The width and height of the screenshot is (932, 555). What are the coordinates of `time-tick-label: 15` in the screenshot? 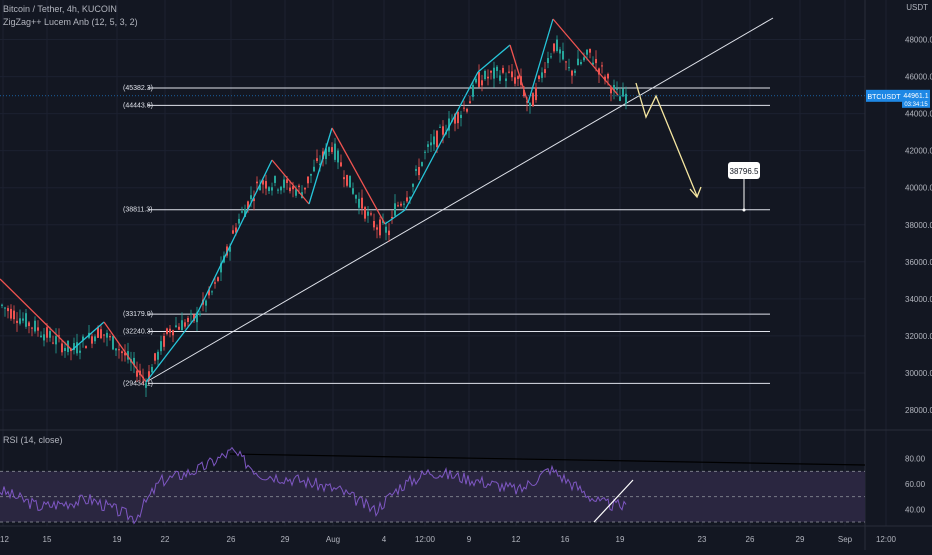 It's located at (47, 539).